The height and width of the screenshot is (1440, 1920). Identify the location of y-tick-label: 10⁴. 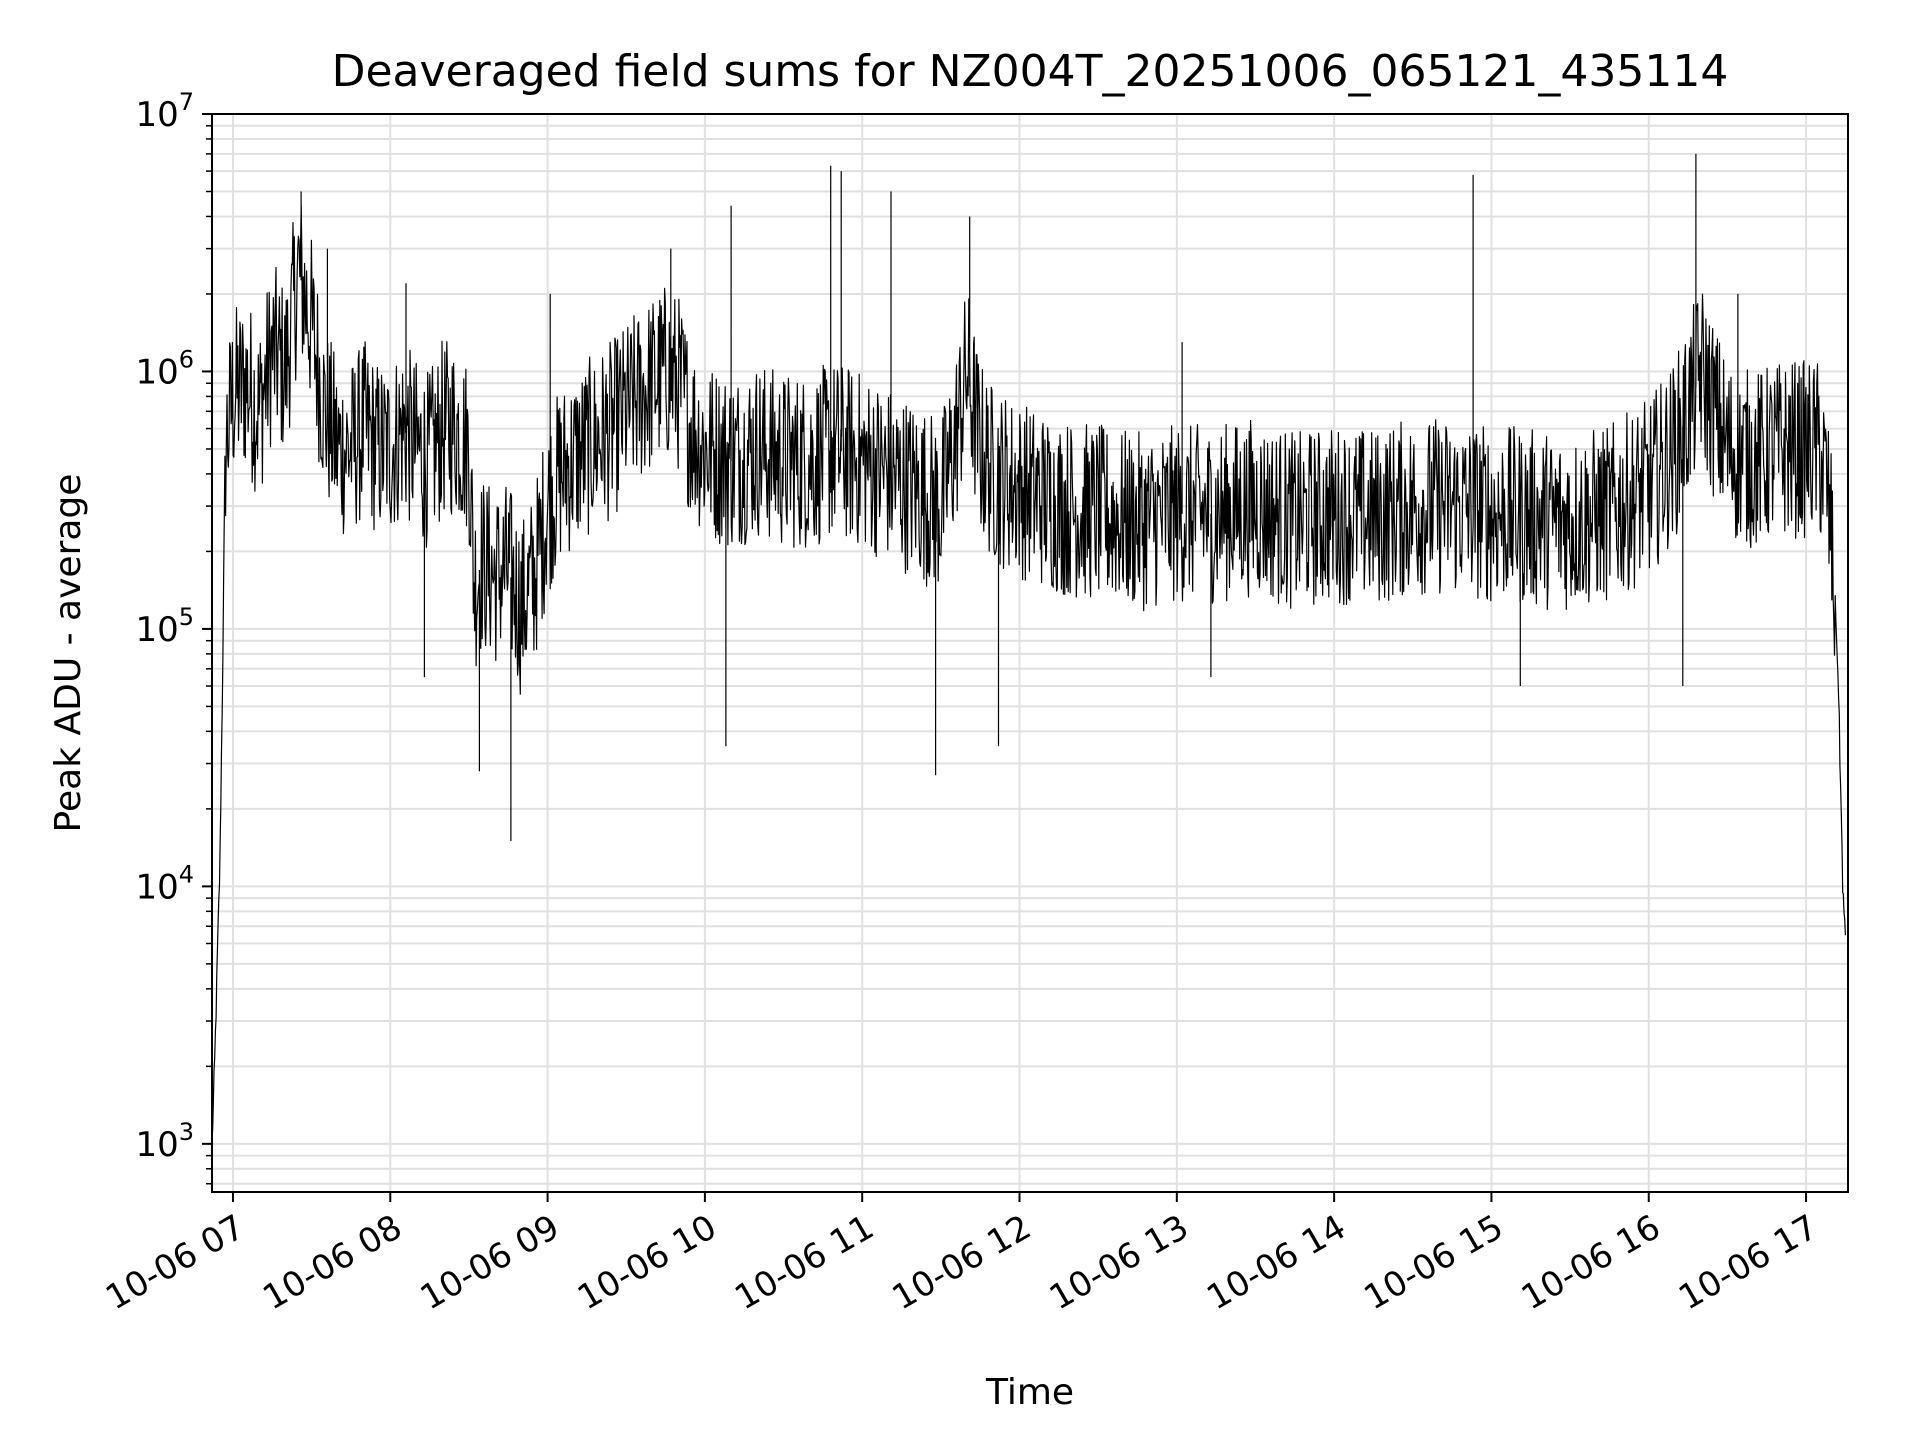
(164, 883).